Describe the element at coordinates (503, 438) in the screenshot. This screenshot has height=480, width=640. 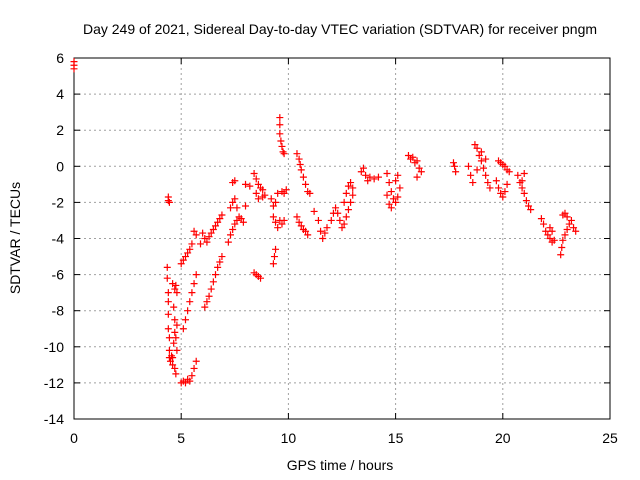
I see `x-tick-label: 20` at that location.